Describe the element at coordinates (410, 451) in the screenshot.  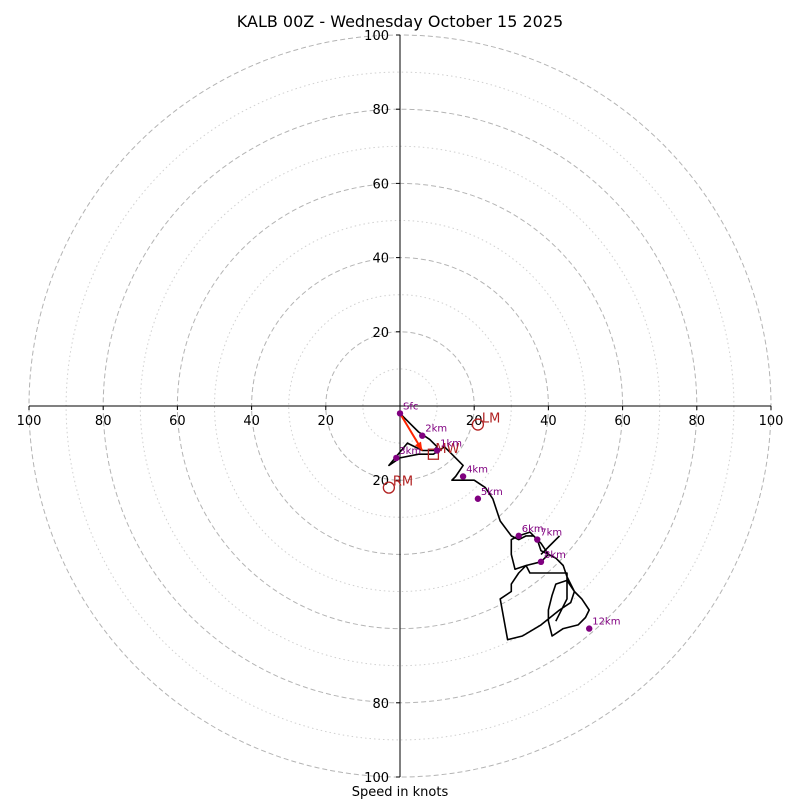
I see `height-marker-label: 3km` at that location.